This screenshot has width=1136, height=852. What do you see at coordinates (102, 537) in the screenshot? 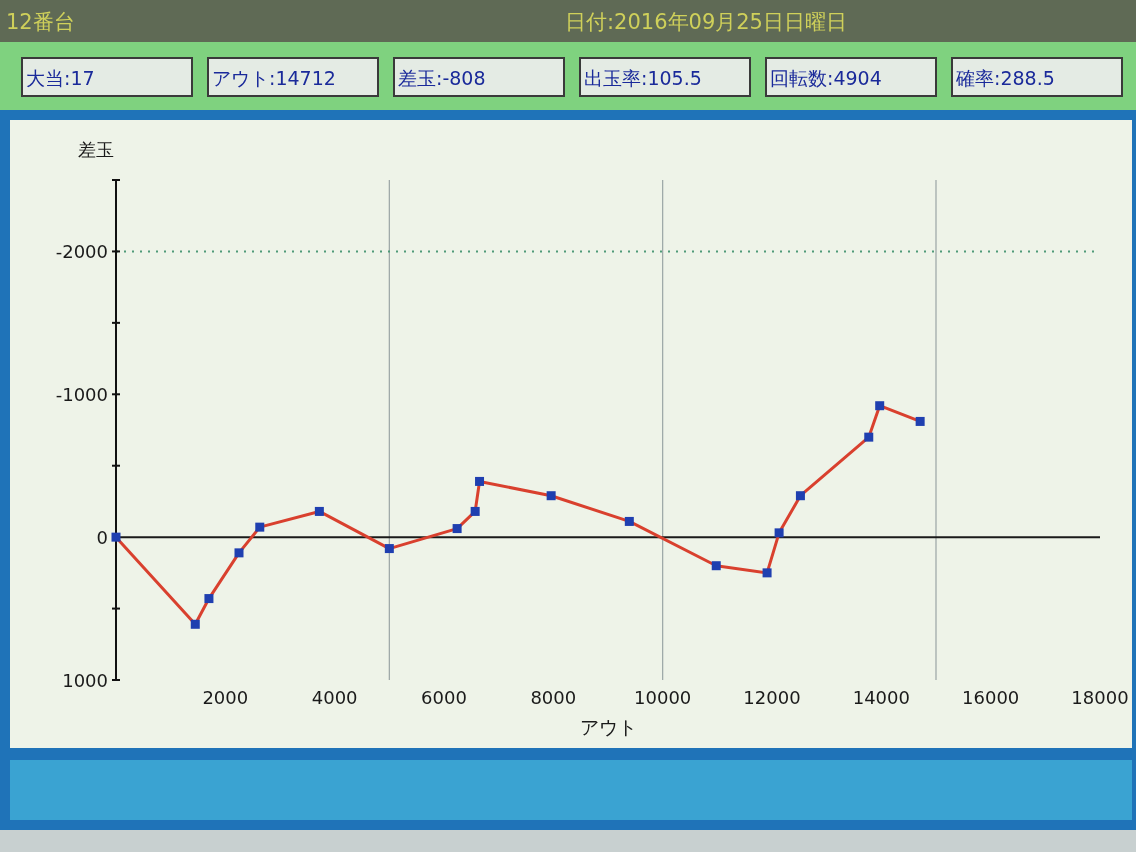
I see `y-tick-label: 0` at bounding box center [102, 537].